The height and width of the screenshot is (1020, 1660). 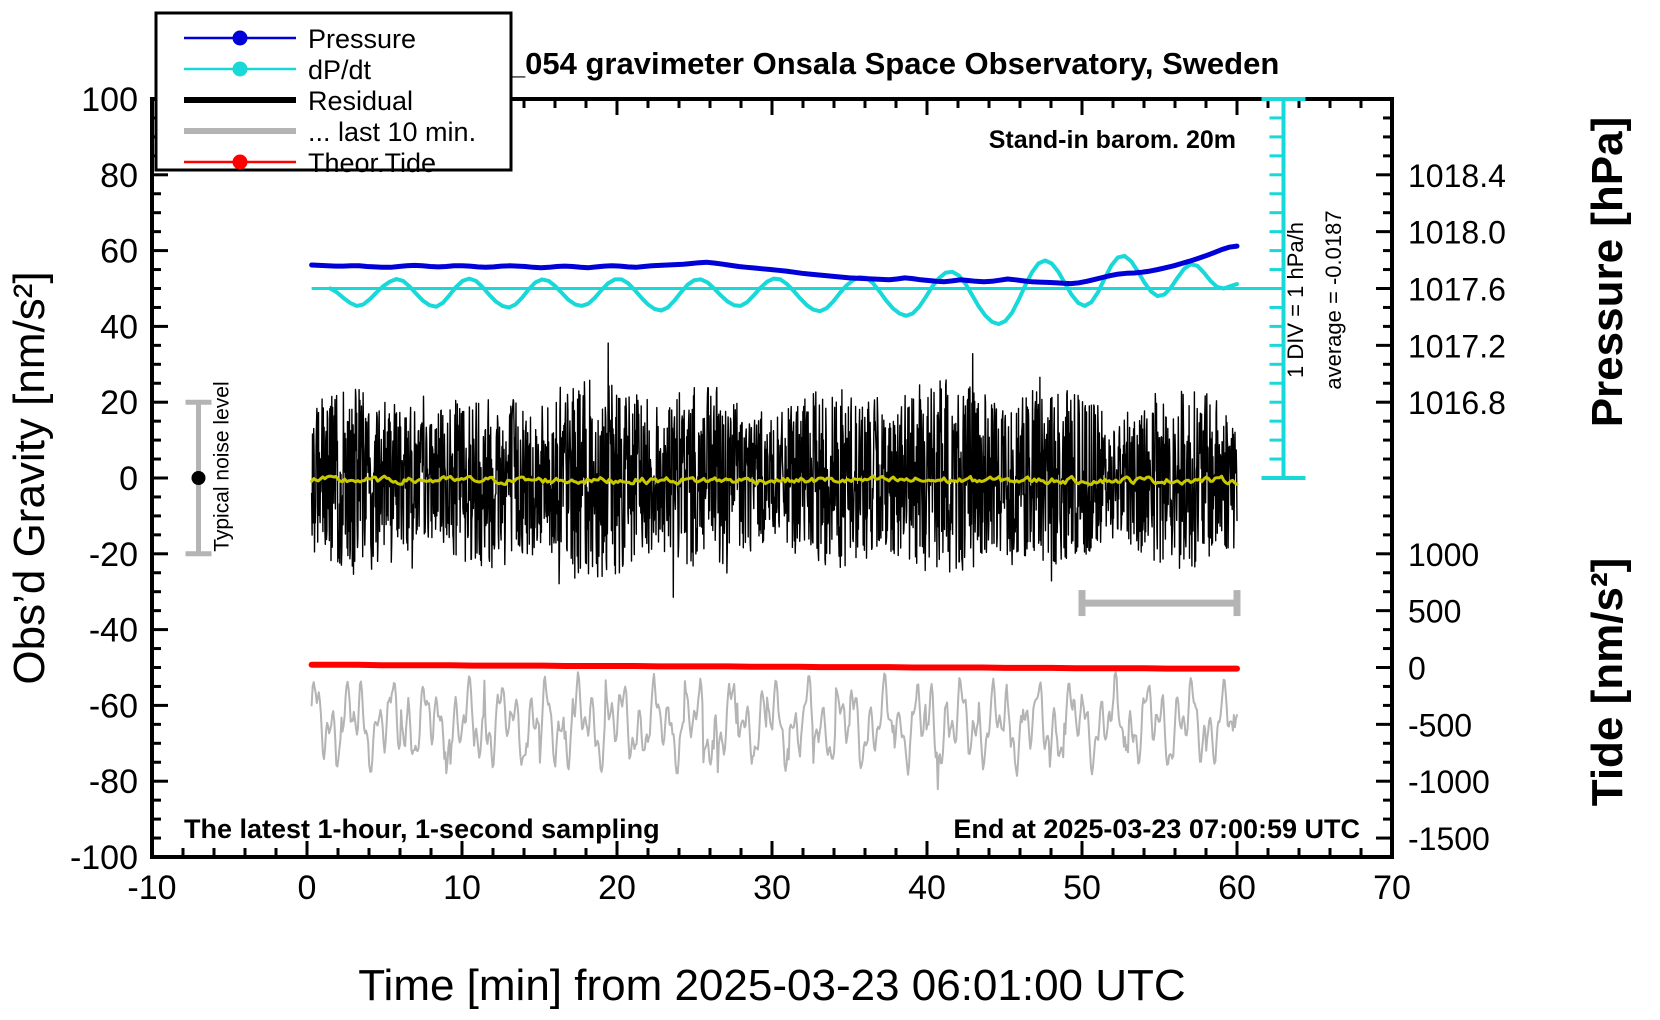 I want to click on y-tick-label: -100, so click(x=104, y=858).